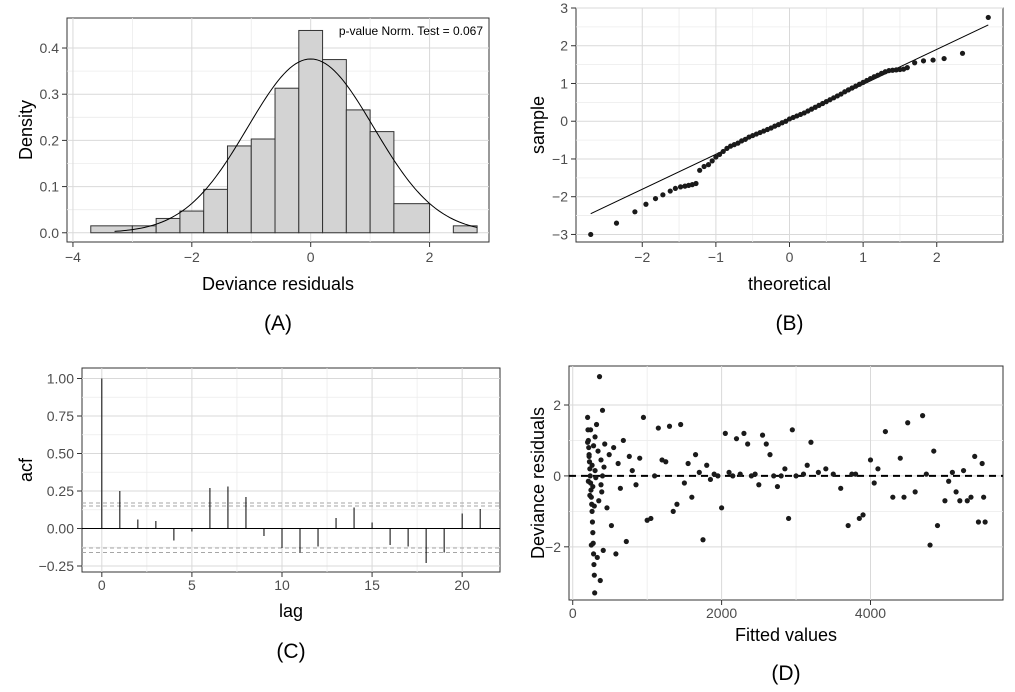 This screenshot has height=692, width=1015. Describe the element at coordinates (557, 405) in the screenshot. I see `chart-3-y-tick-label: 2` at that location.